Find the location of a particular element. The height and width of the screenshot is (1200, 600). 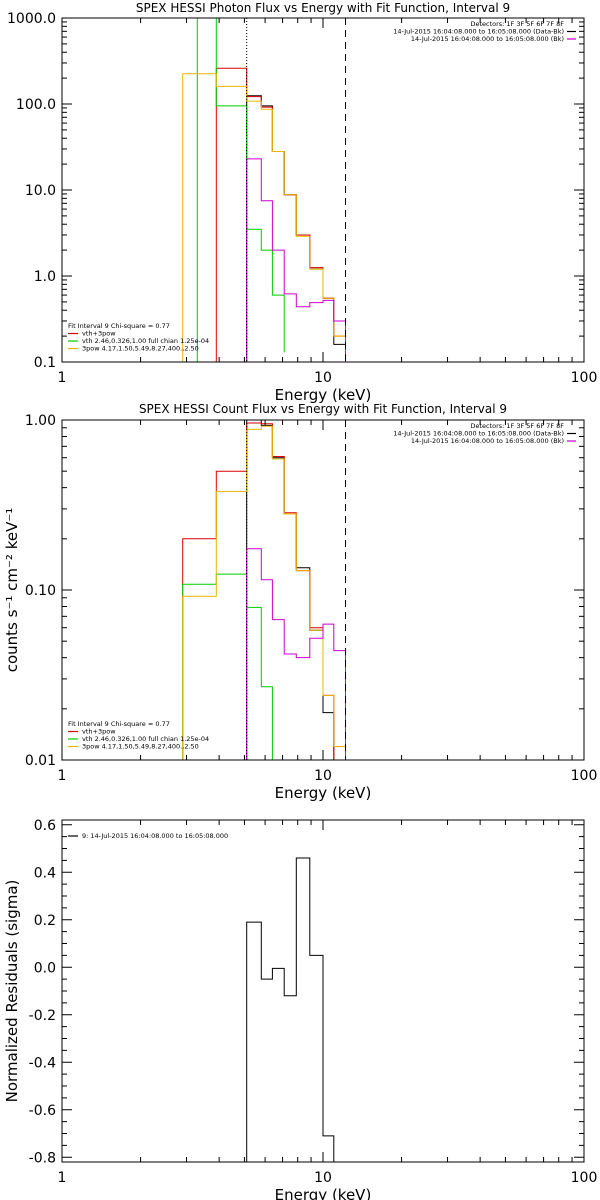

panel1-ytick-label: 1.0 is located at coordinates (45, 277).